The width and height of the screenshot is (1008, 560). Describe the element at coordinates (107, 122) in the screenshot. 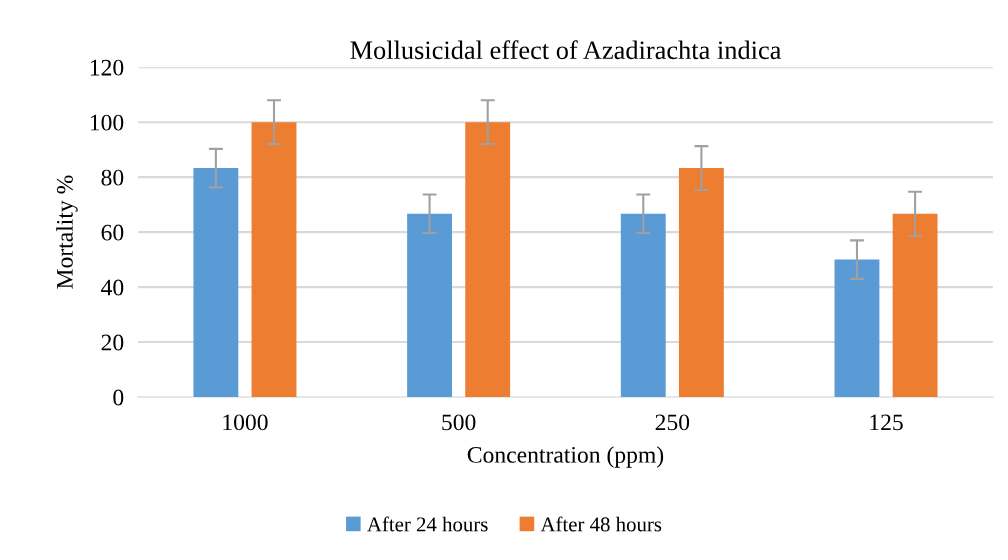

I see `y-tick-label: 100` at that location.